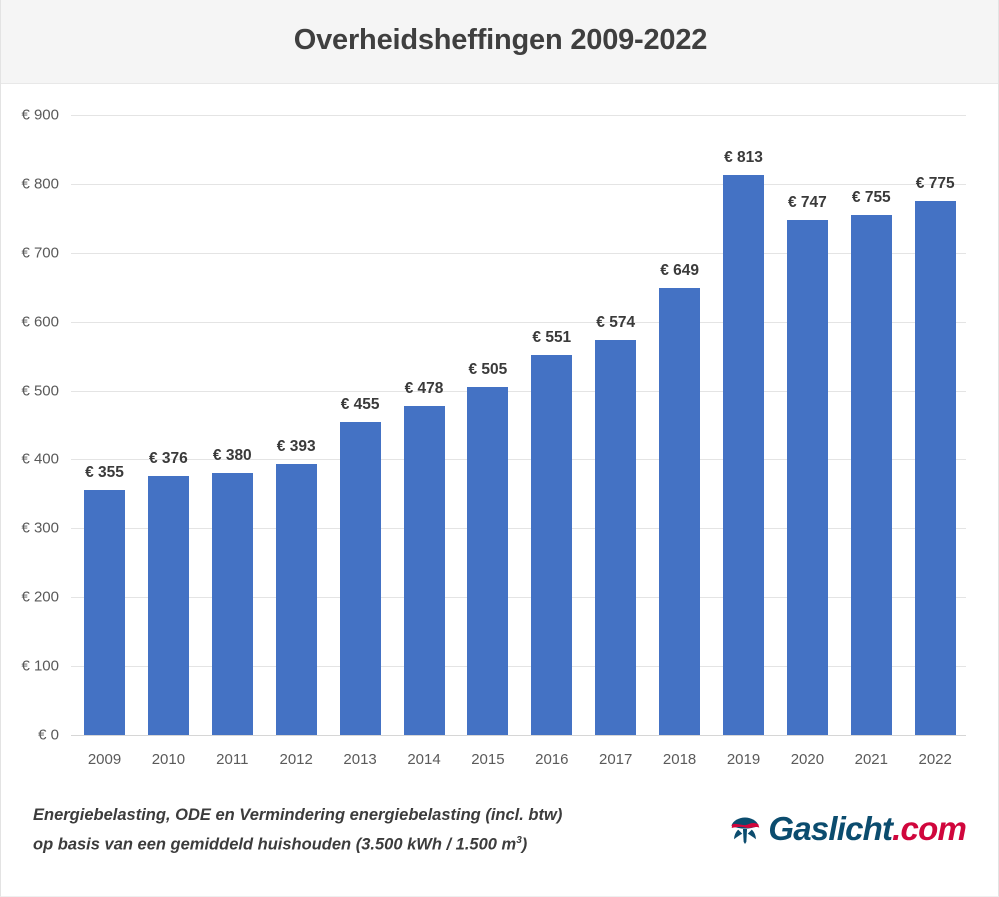  I want to click on bar-2009, so click(104, 612).